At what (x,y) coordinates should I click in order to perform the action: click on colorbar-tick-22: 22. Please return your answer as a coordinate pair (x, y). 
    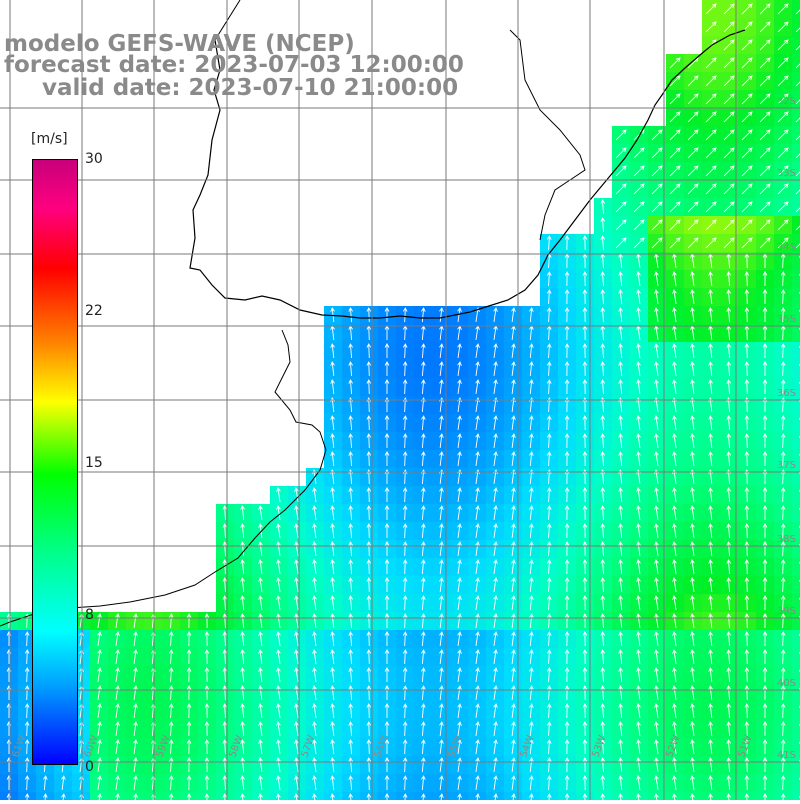
    Looking at the image, I should click on (94, 311).